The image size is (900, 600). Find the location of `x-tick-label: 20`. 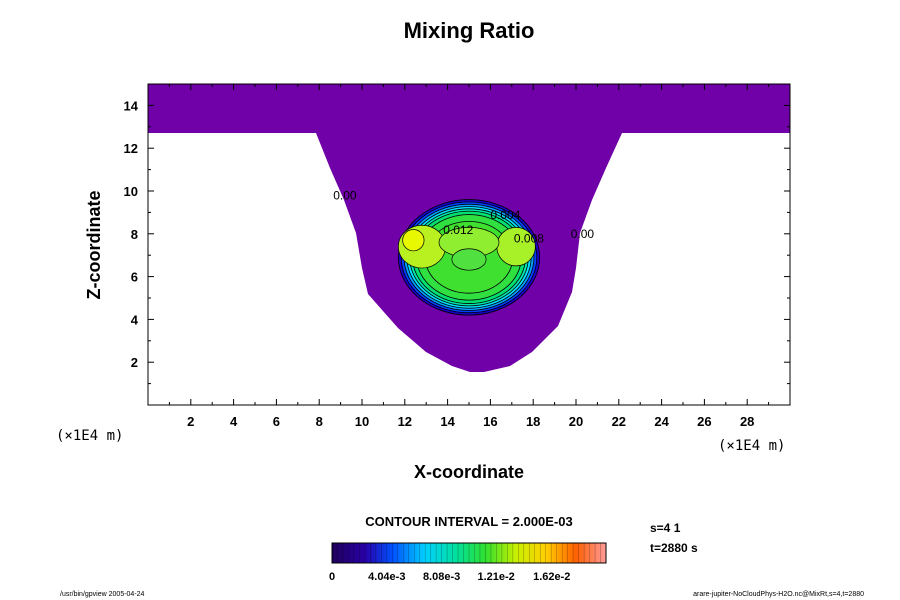

x-tick-label: 20 is located at coordinates (576, 421).